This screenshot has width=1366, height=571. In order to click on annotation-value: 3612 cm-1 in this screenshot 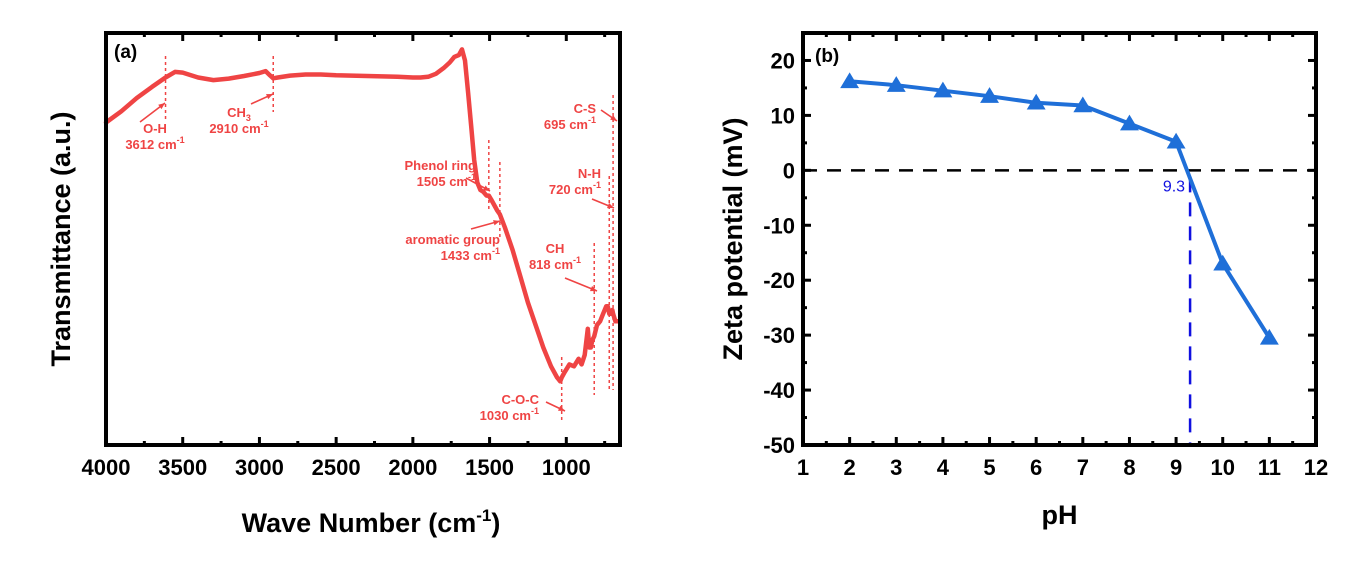, I will do `click(154, 143)`.